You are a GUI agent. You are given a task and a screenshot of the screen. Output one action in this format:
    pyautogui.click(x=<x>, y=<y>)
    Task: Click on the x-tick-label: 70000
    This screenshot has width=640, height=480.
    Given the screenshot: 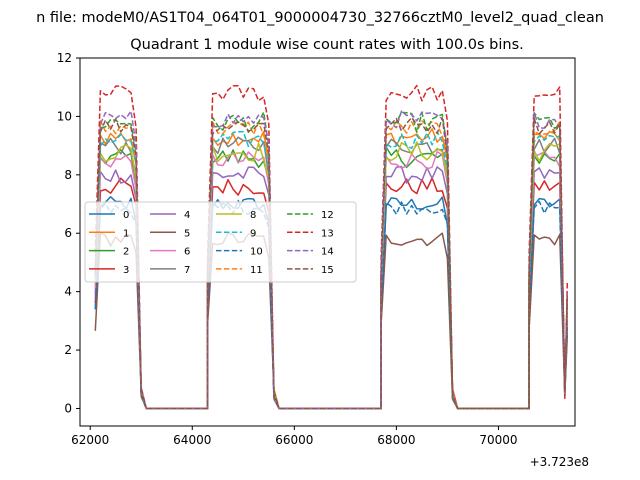 What is the action you would take?
    pyautogui.click(x=498, y=440)
    